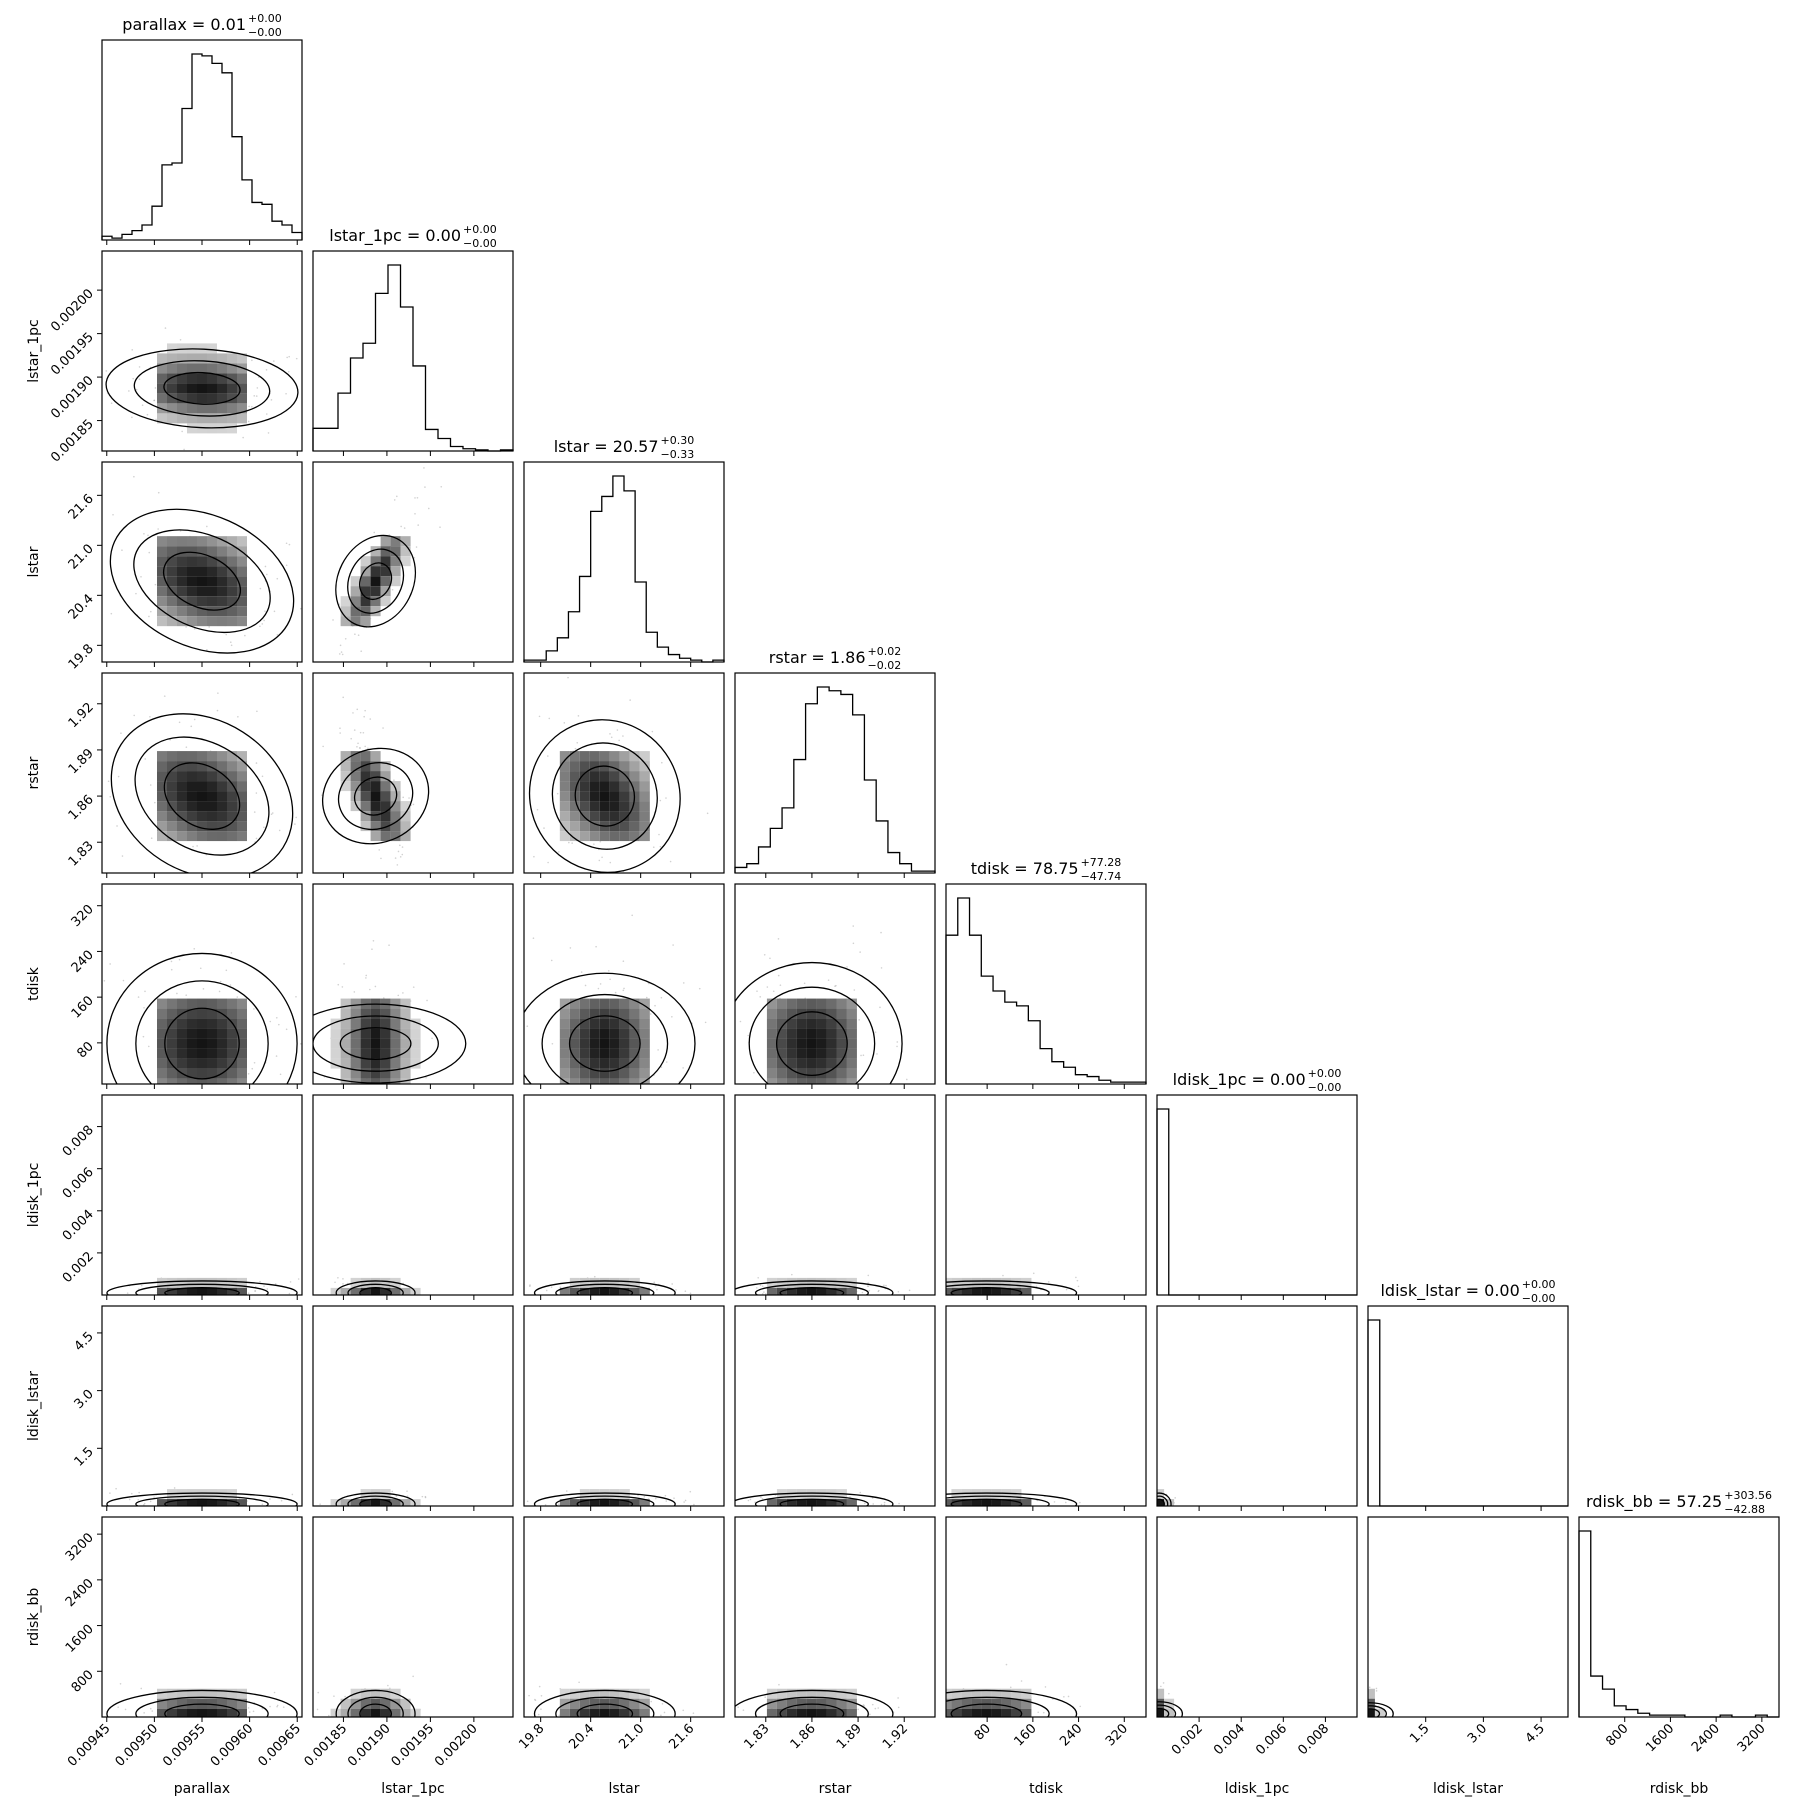  What do you see at coordinates (413, 1617) in the screenshot?
I see `panel-rdisk_bb-vs-lstar_1pc` at bounding box center [413, 1617].